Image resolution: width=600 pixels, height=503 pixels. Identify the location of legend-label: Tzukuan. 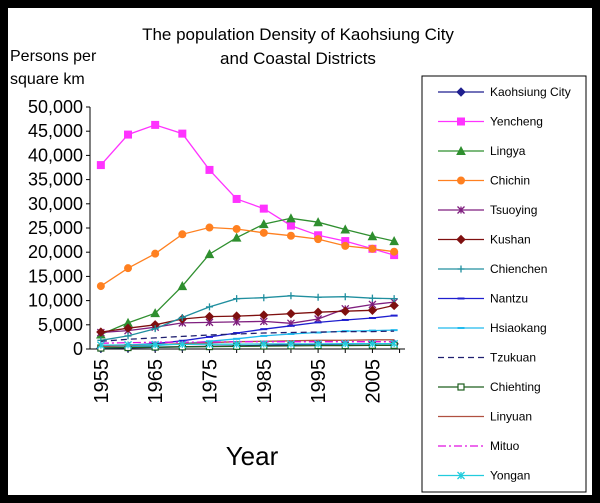
(513, 358).